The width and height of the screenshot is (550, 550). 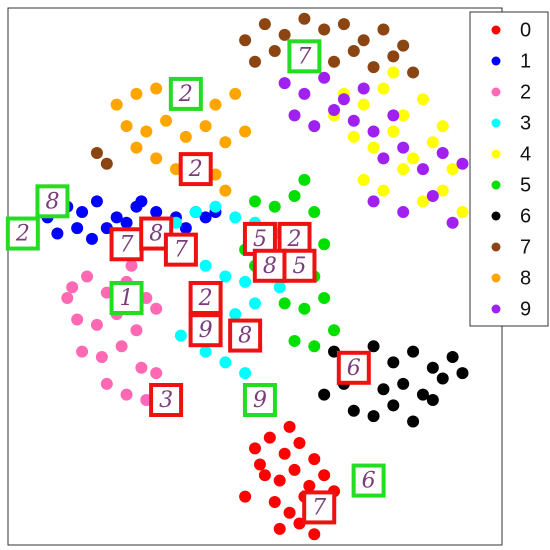 I want to click on legend-label: 0, so click(x=525, y=30).